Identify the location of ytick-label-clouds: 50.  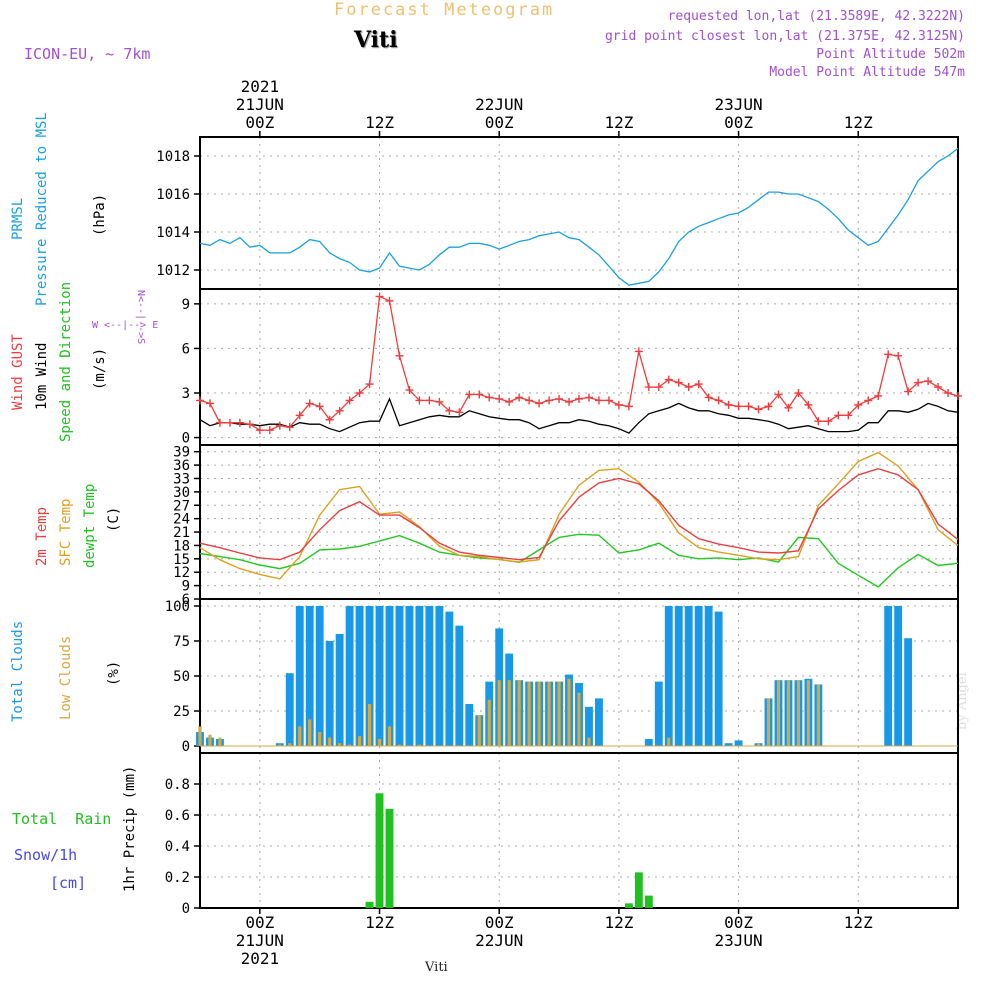
(181, 677).